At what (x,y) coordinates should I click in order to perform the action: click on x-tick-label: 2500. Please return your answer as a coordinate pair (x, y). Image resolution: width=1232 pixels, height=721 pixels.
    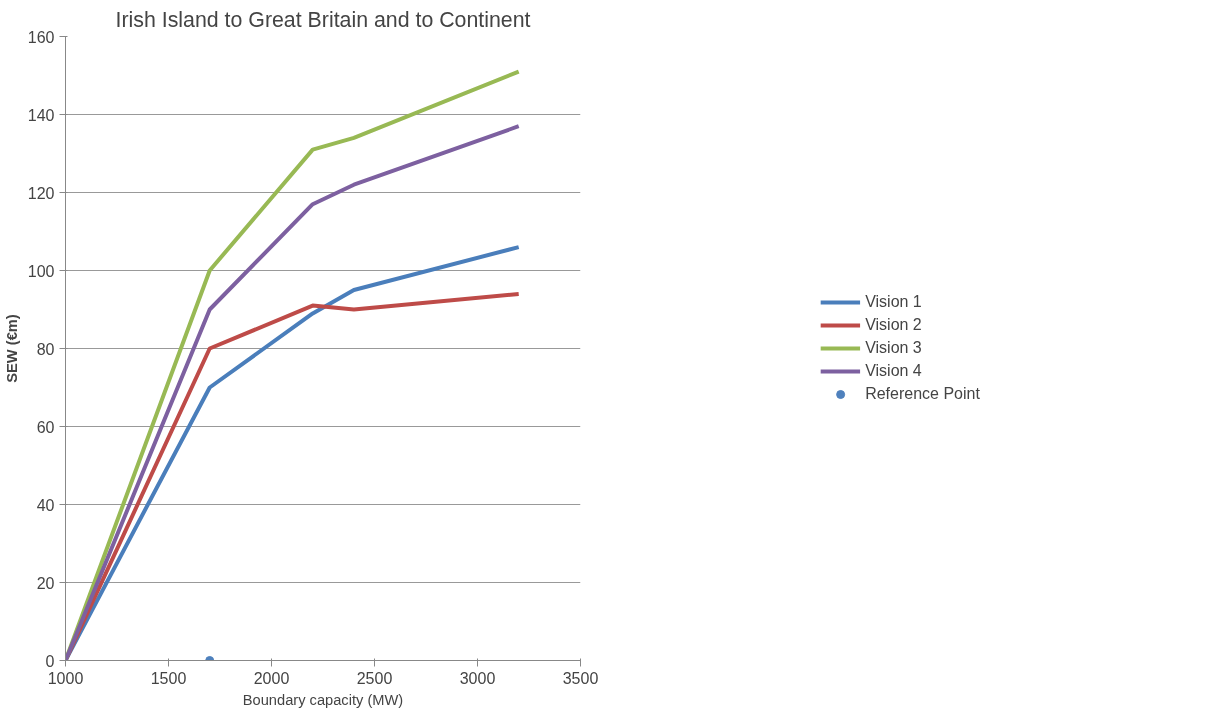
    Looking at the image, I should click on (374, 678).